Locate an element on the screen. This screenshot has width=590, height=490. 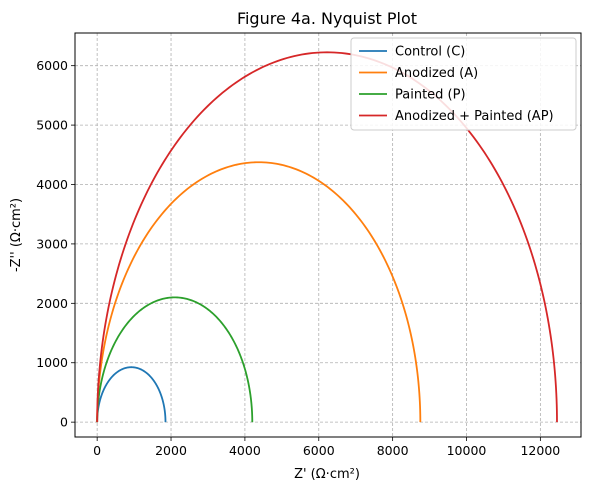
y-tick-label: 5000 is located at coordinates (52, 125).